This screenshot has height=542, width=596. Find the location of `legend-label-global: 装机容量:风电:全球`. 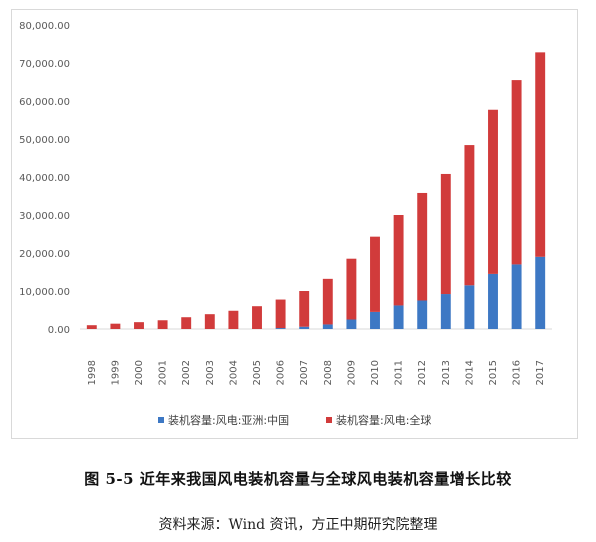

legend-label-global: 装机容量:风电:全球 is located at coordinates (383, 420).